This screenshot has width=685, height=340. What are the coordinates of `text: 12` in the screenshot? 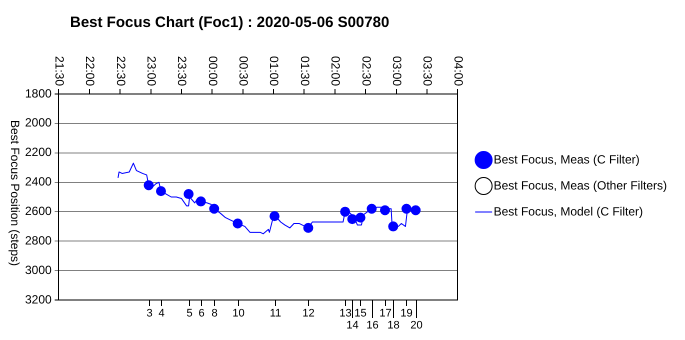 It's located at (308, 314).